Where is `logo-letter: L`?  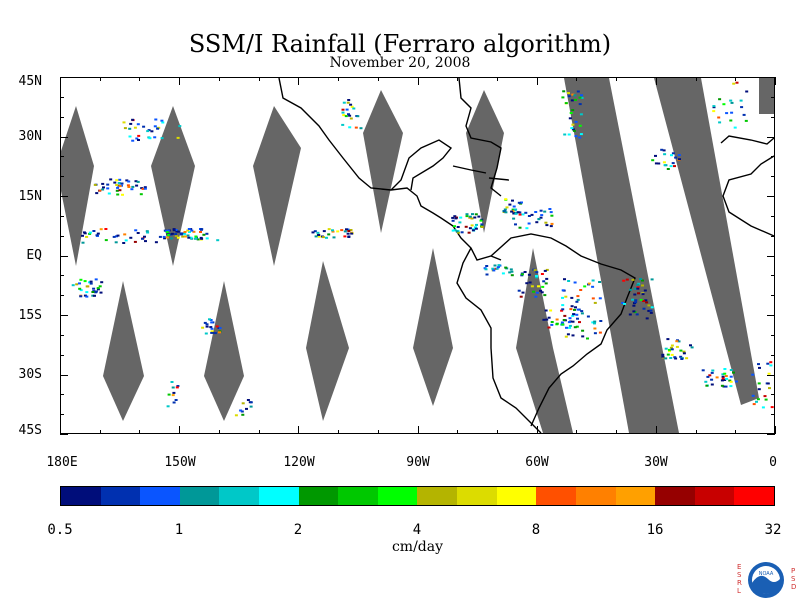 logo-letter: L is located at coordinates (739, 591).